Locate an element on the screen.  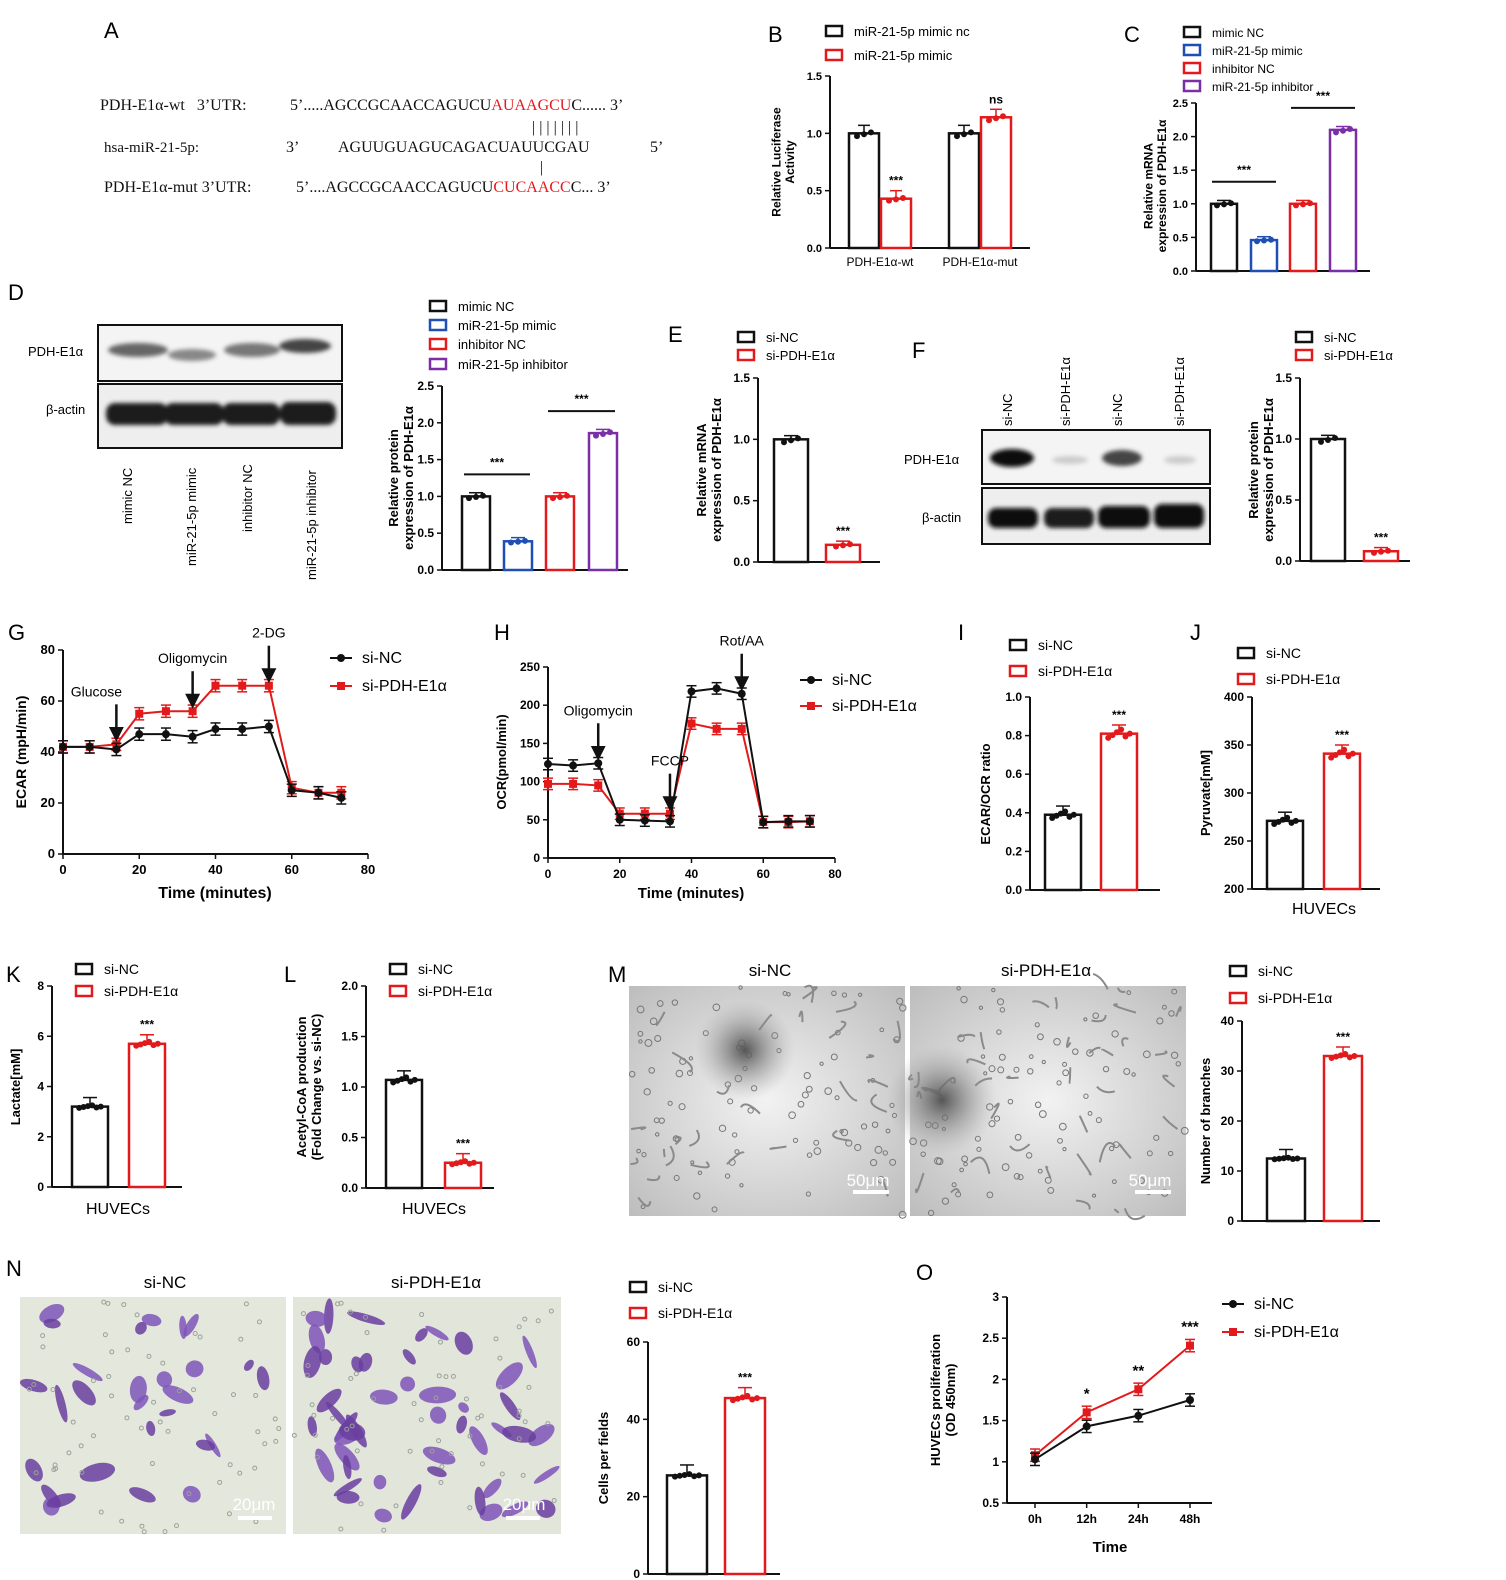
tick-label-H-x-0: 0 is located at coordinates (548, 874).